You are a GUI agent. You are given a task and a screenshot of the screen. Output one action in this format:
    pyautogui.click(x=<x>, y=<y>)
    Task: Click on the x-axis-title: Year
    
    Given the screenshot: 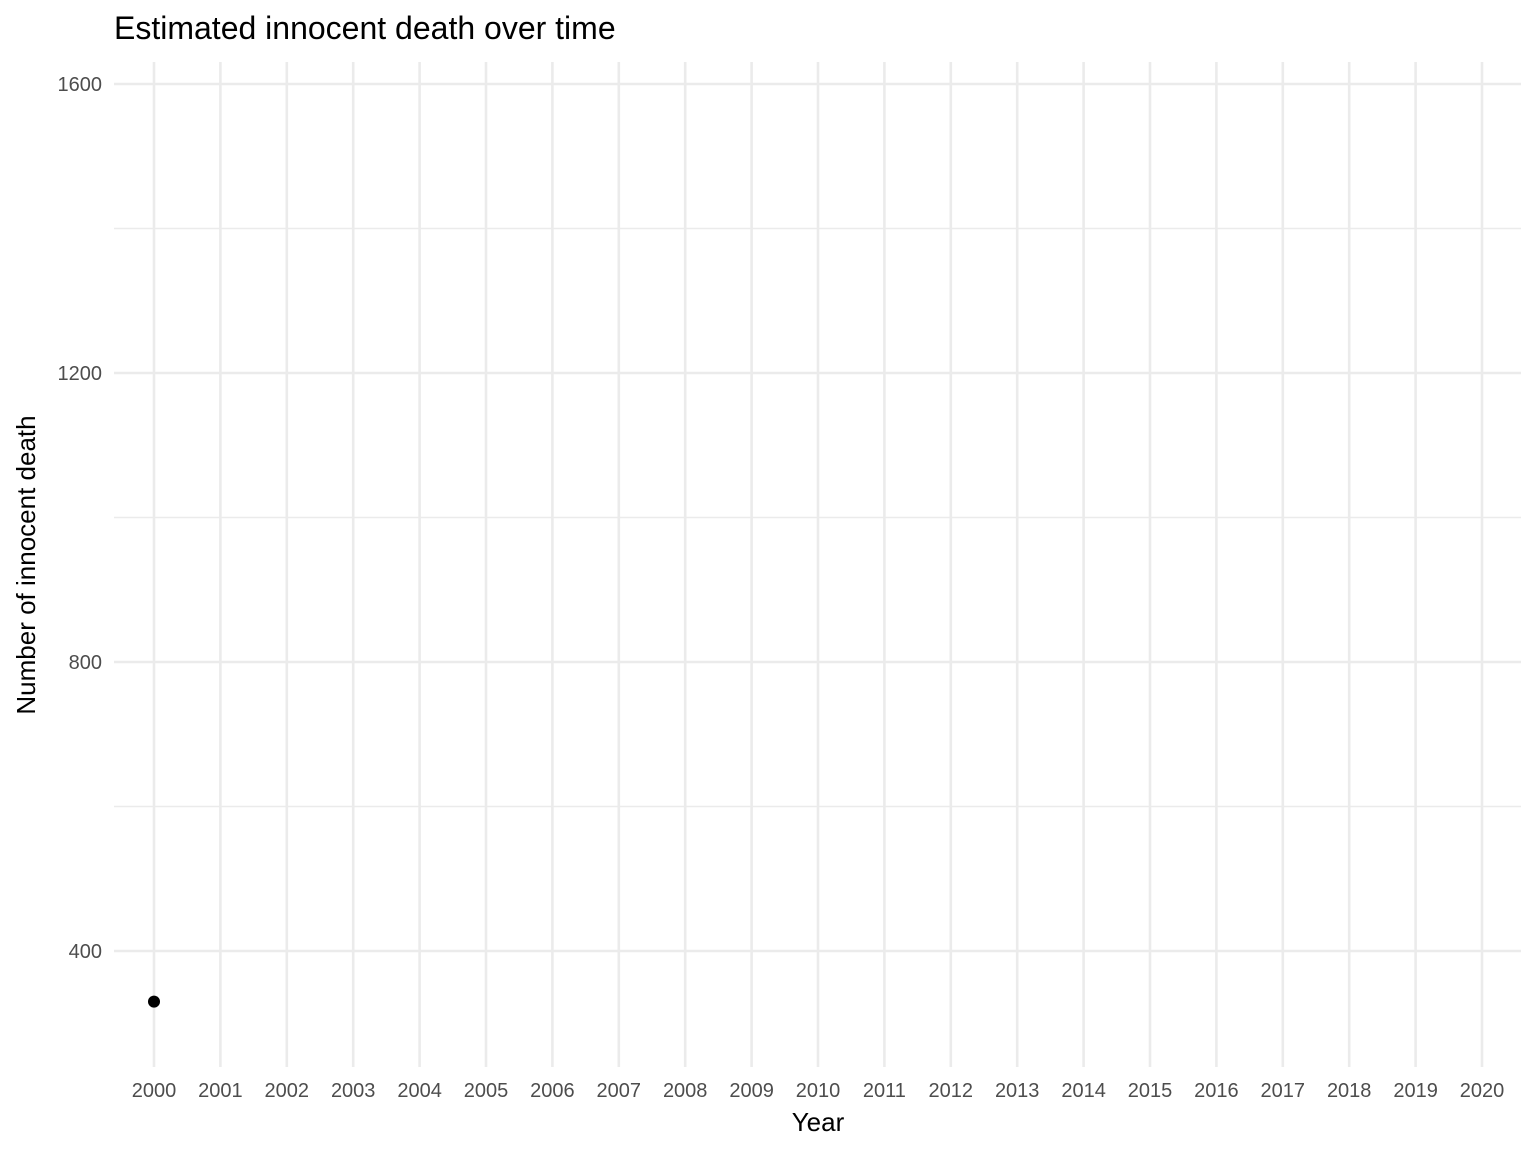 What is the action you would take?
    pyautogui.click(x=818, y=1122)
    